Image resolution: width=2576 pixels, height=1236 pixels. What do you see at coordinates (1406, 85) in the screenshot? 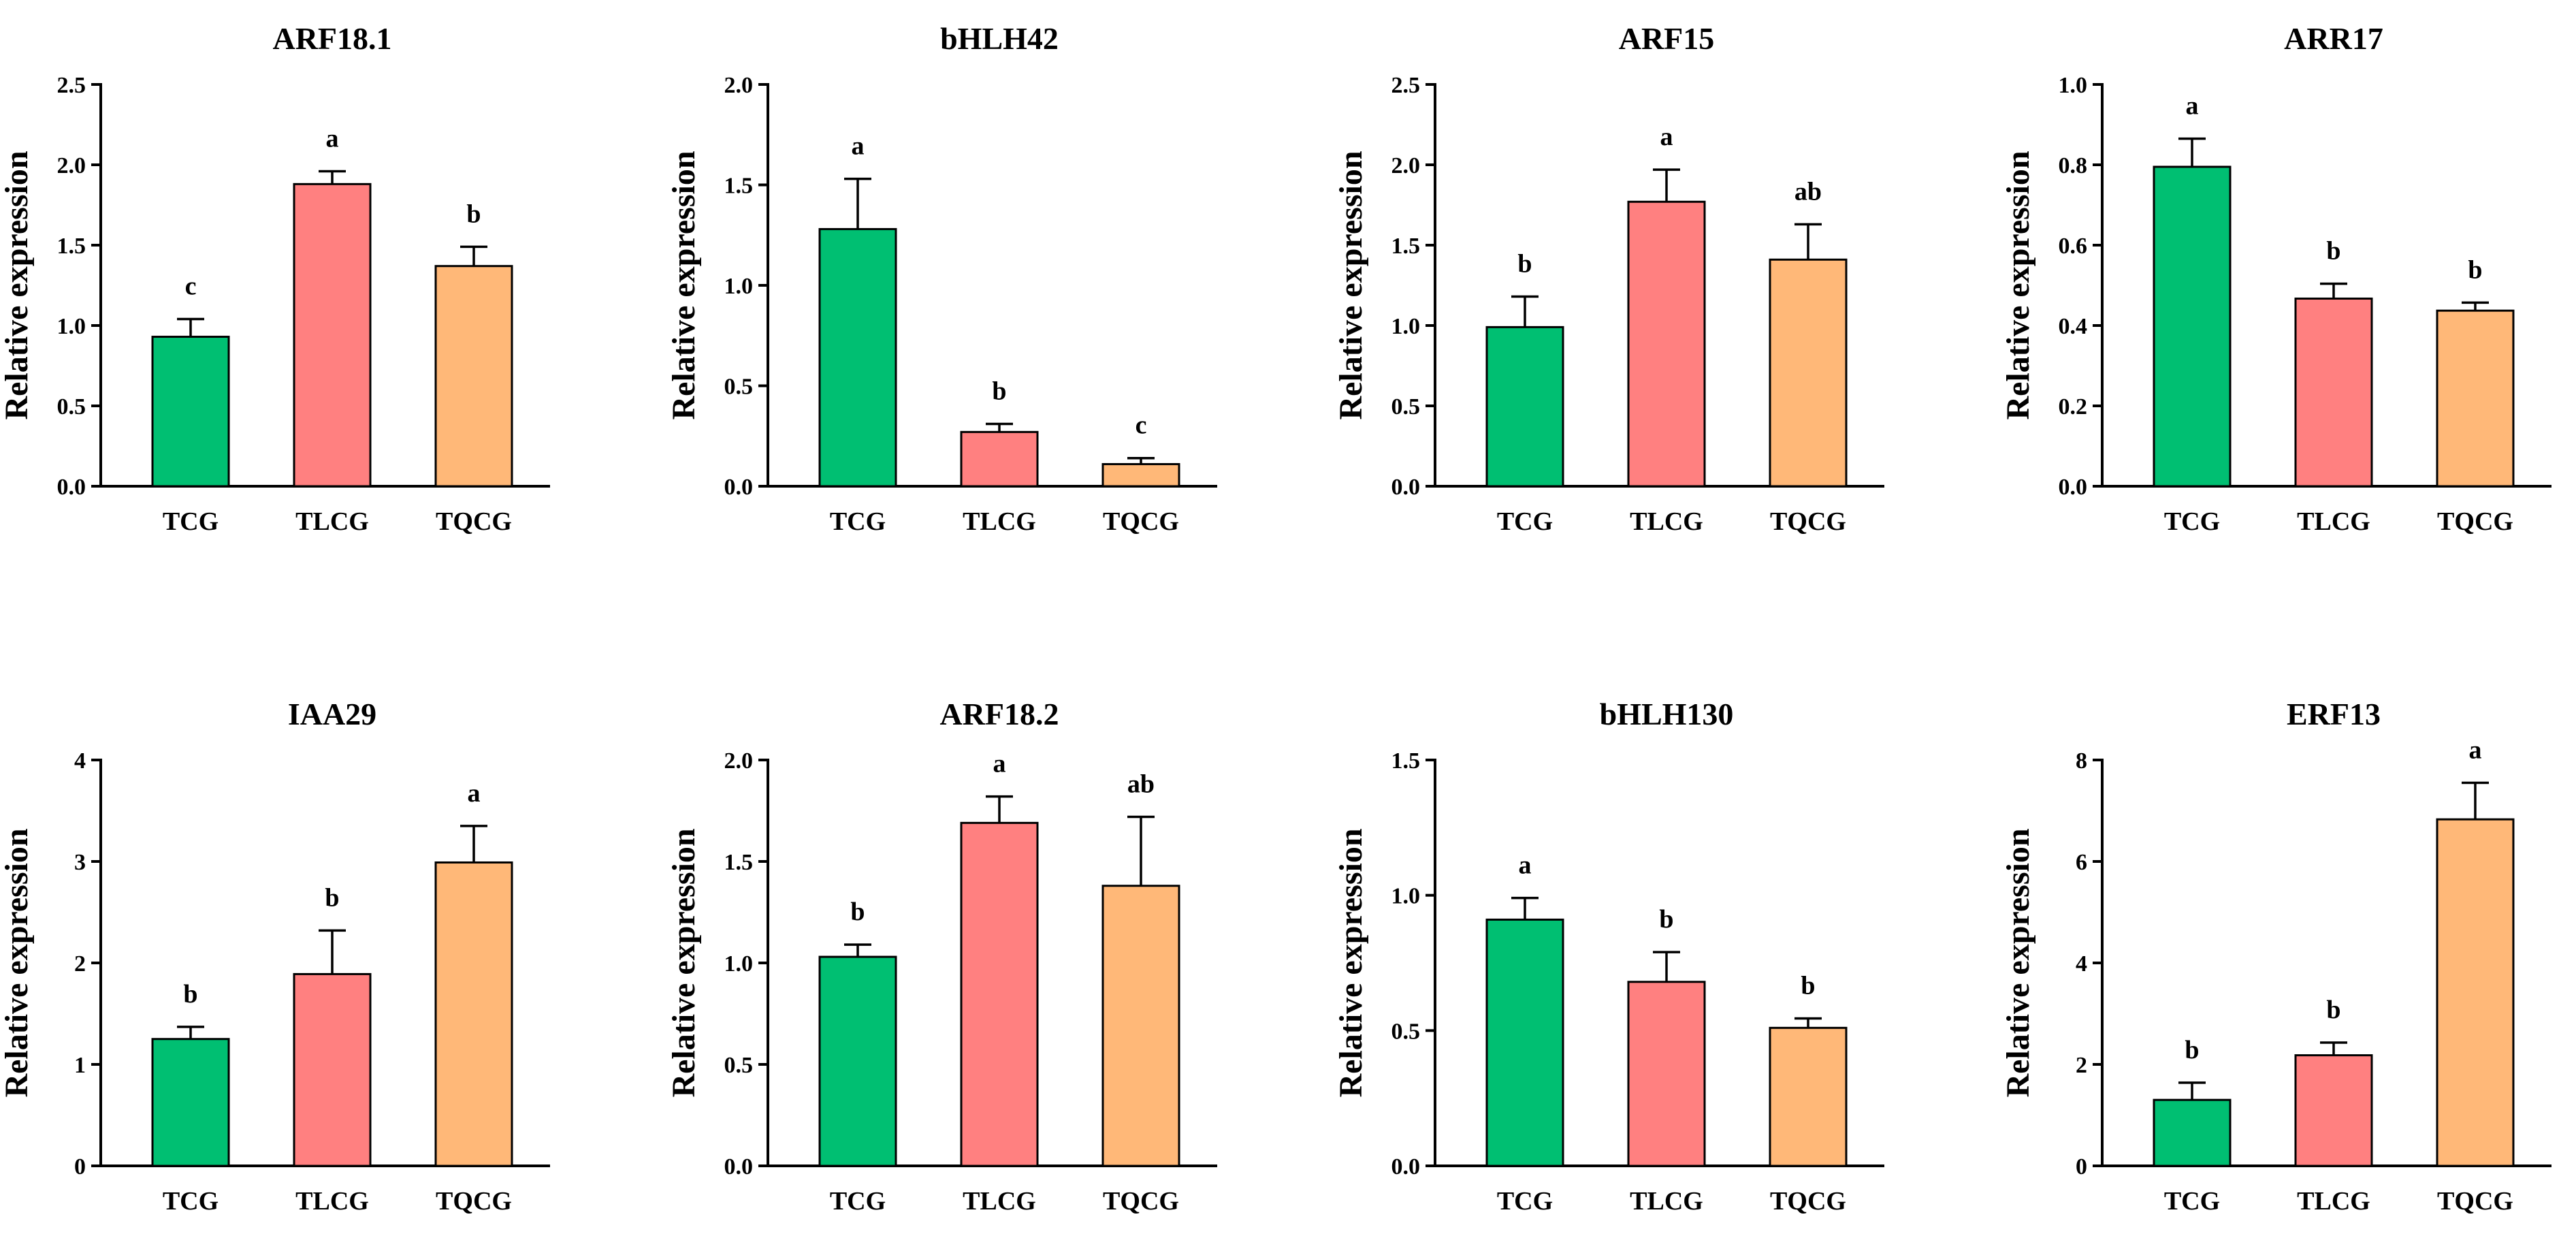
I see `y-tick-label: 2.5` at bounding box center [1406, 85].